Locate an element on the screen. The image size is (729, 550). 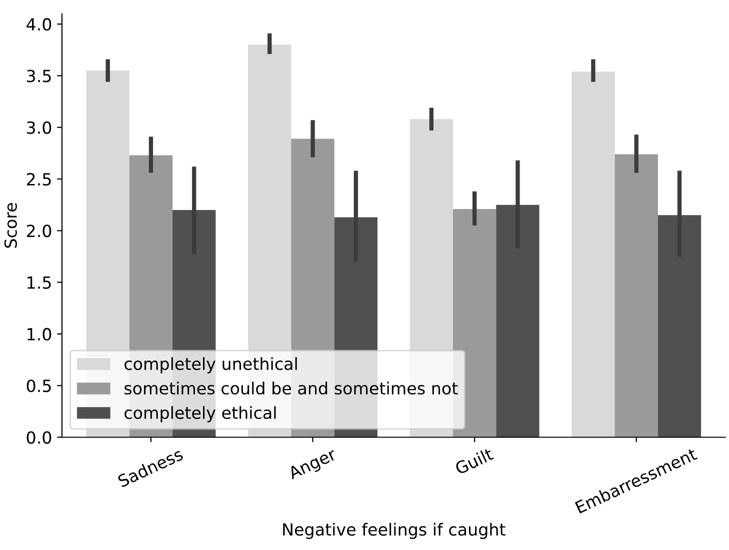
legend-label: completely ethical is located at coordinates (200, 414).